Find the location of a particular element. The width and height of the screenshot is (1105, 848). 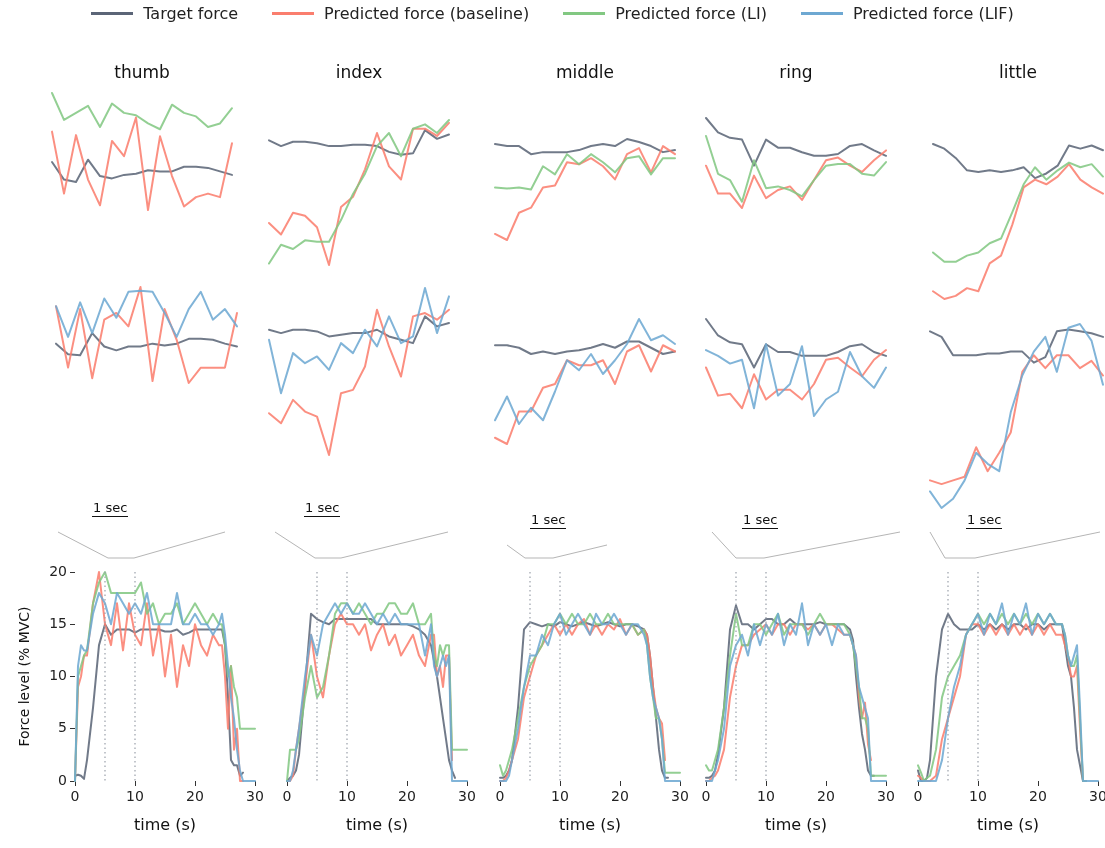

chart-title: ring is located at coordinates (796, 72).